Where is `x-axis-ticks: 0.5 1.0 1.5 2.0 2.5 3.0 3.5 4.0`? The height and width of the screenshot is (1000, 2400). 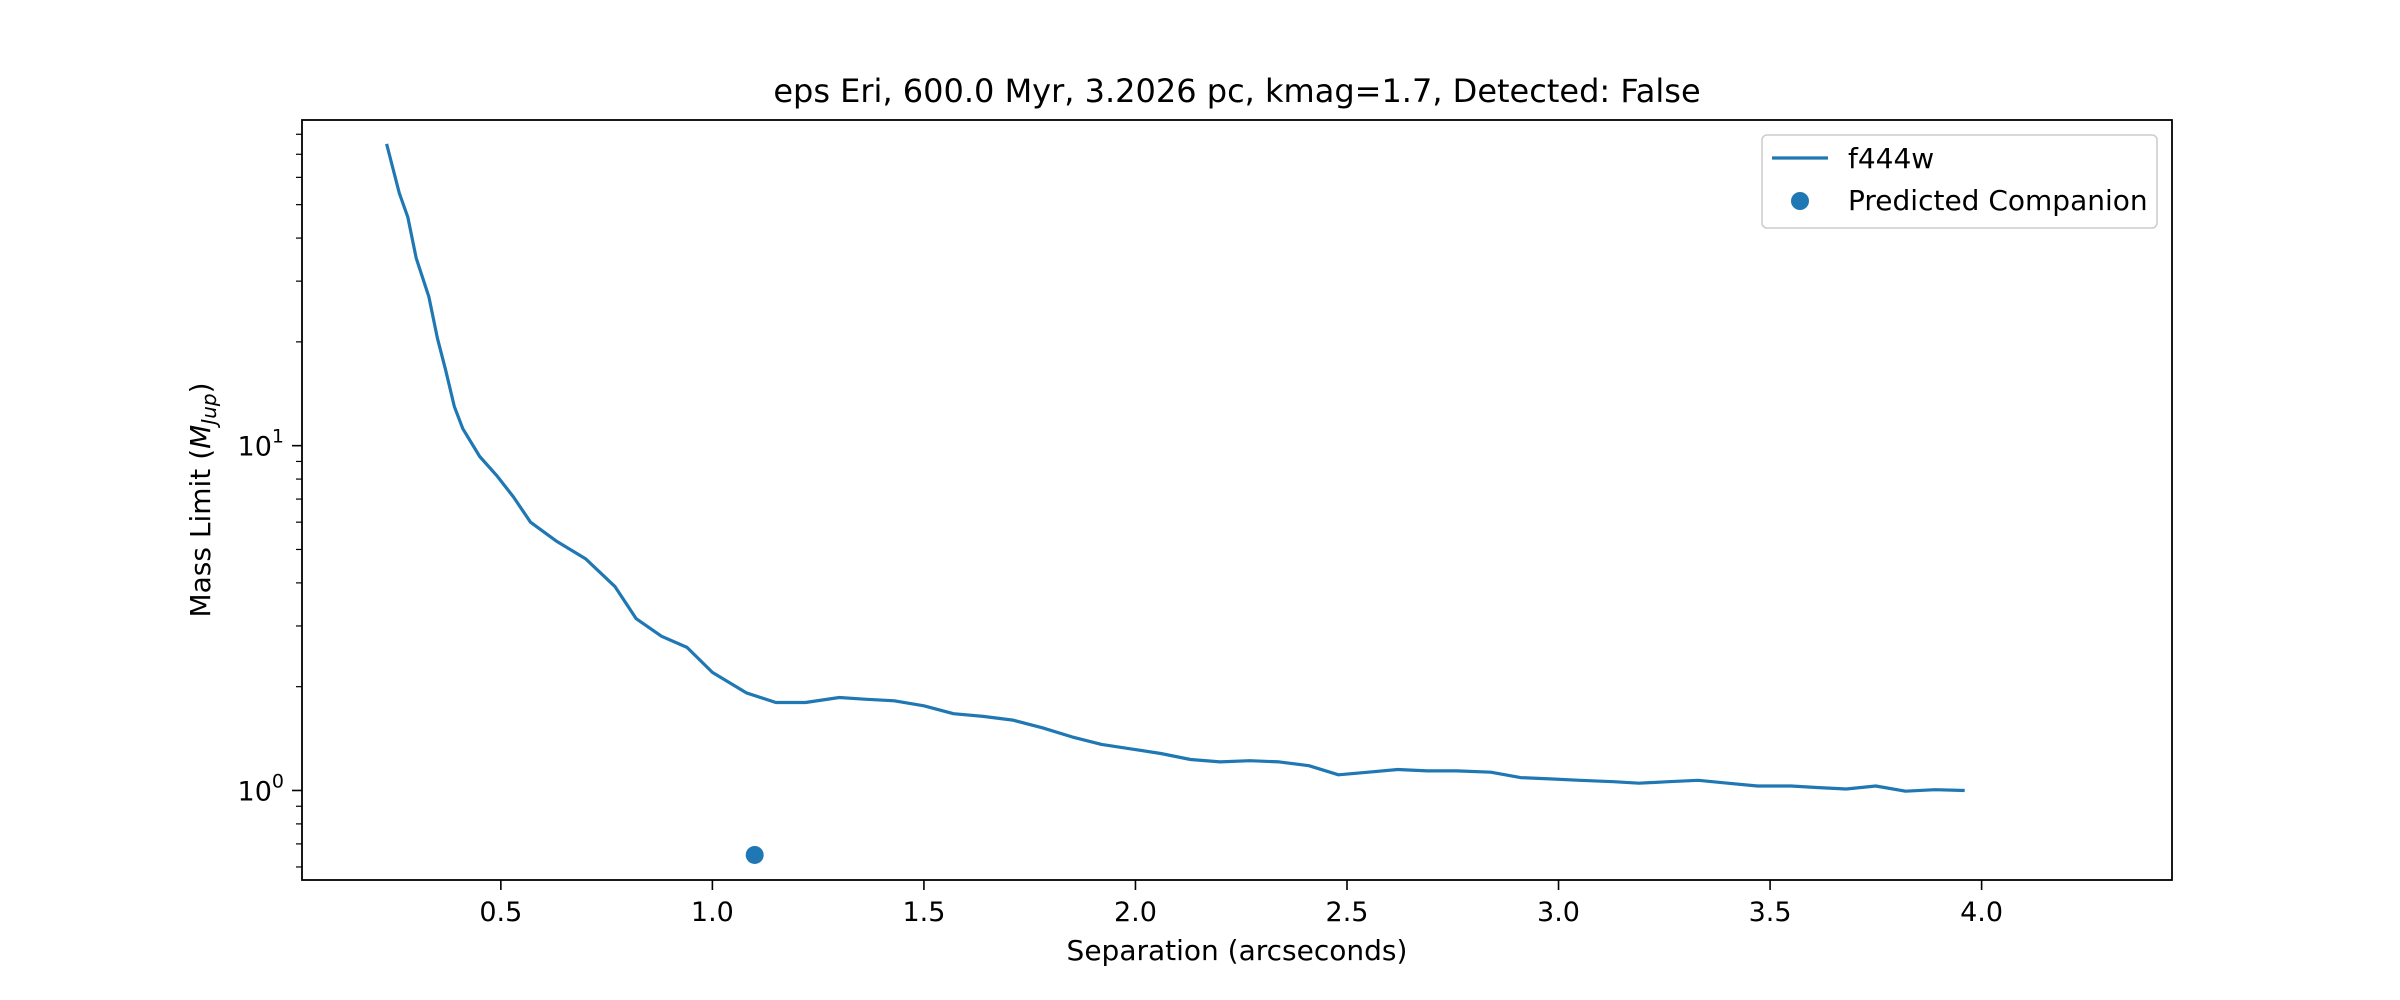
x-axis-ticks: 0.5 1.0 1.5 2.0 2.5 3.0 3.5 4.0 is located at coordinates (1241, 904).